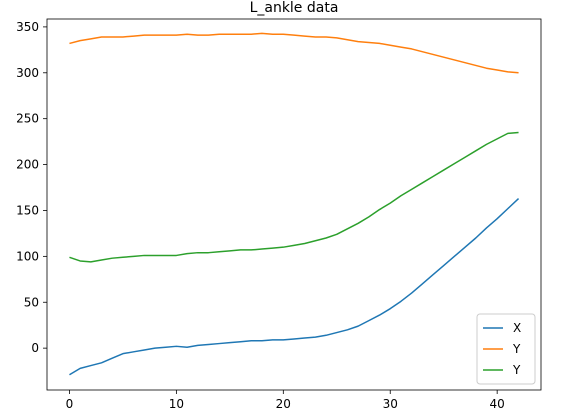  I want to click on legend-label-0: X, so click(517, 328).